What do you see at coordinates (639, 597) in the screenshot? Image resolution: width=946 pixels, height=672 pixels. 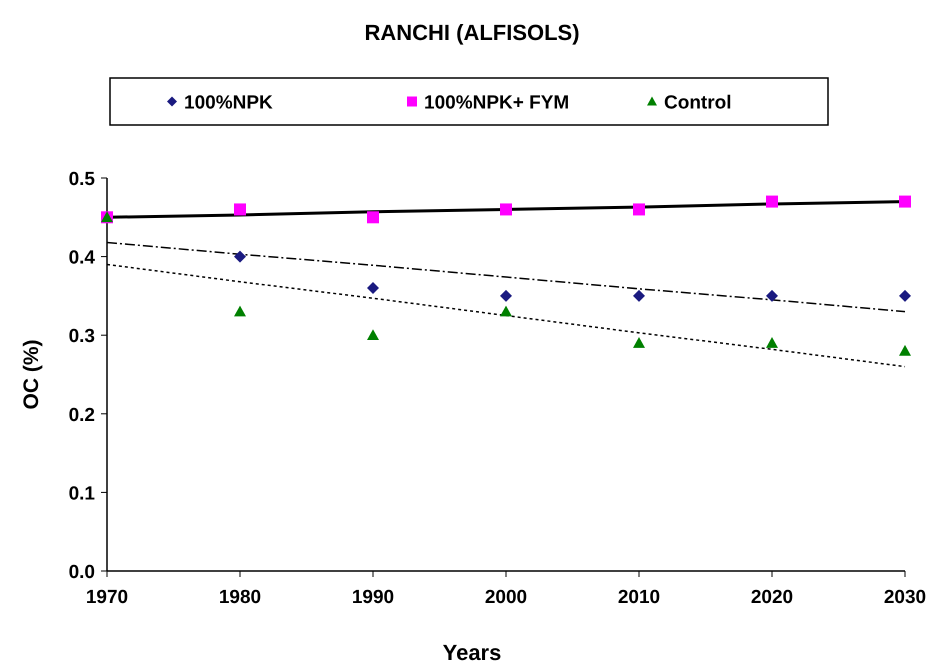 I see `x-tick-label: 2010` at bounding box center [639, 597].